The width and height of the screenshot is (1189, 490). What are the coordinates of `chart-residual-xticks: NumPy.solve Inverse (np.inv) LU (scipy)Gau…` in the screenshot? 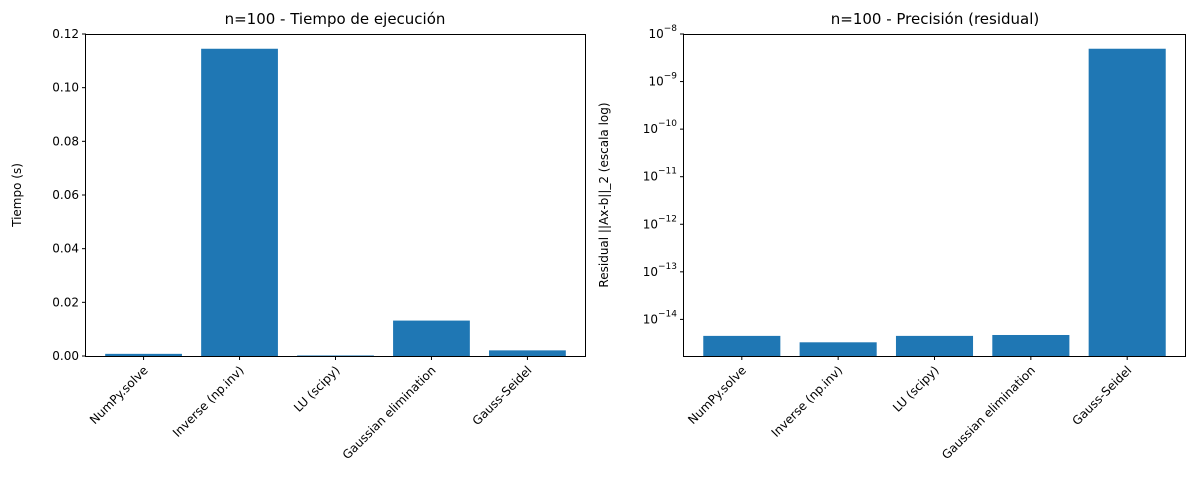 It's located at (909, 409).